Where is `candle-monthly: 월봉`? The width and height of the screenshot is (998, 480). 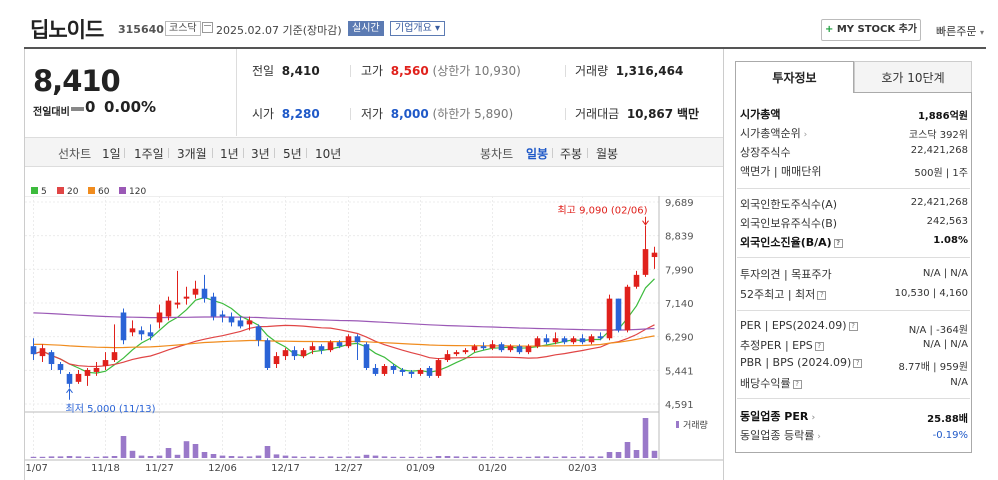
candle-monthly: 월봉 is located at coordinates (607, 154).